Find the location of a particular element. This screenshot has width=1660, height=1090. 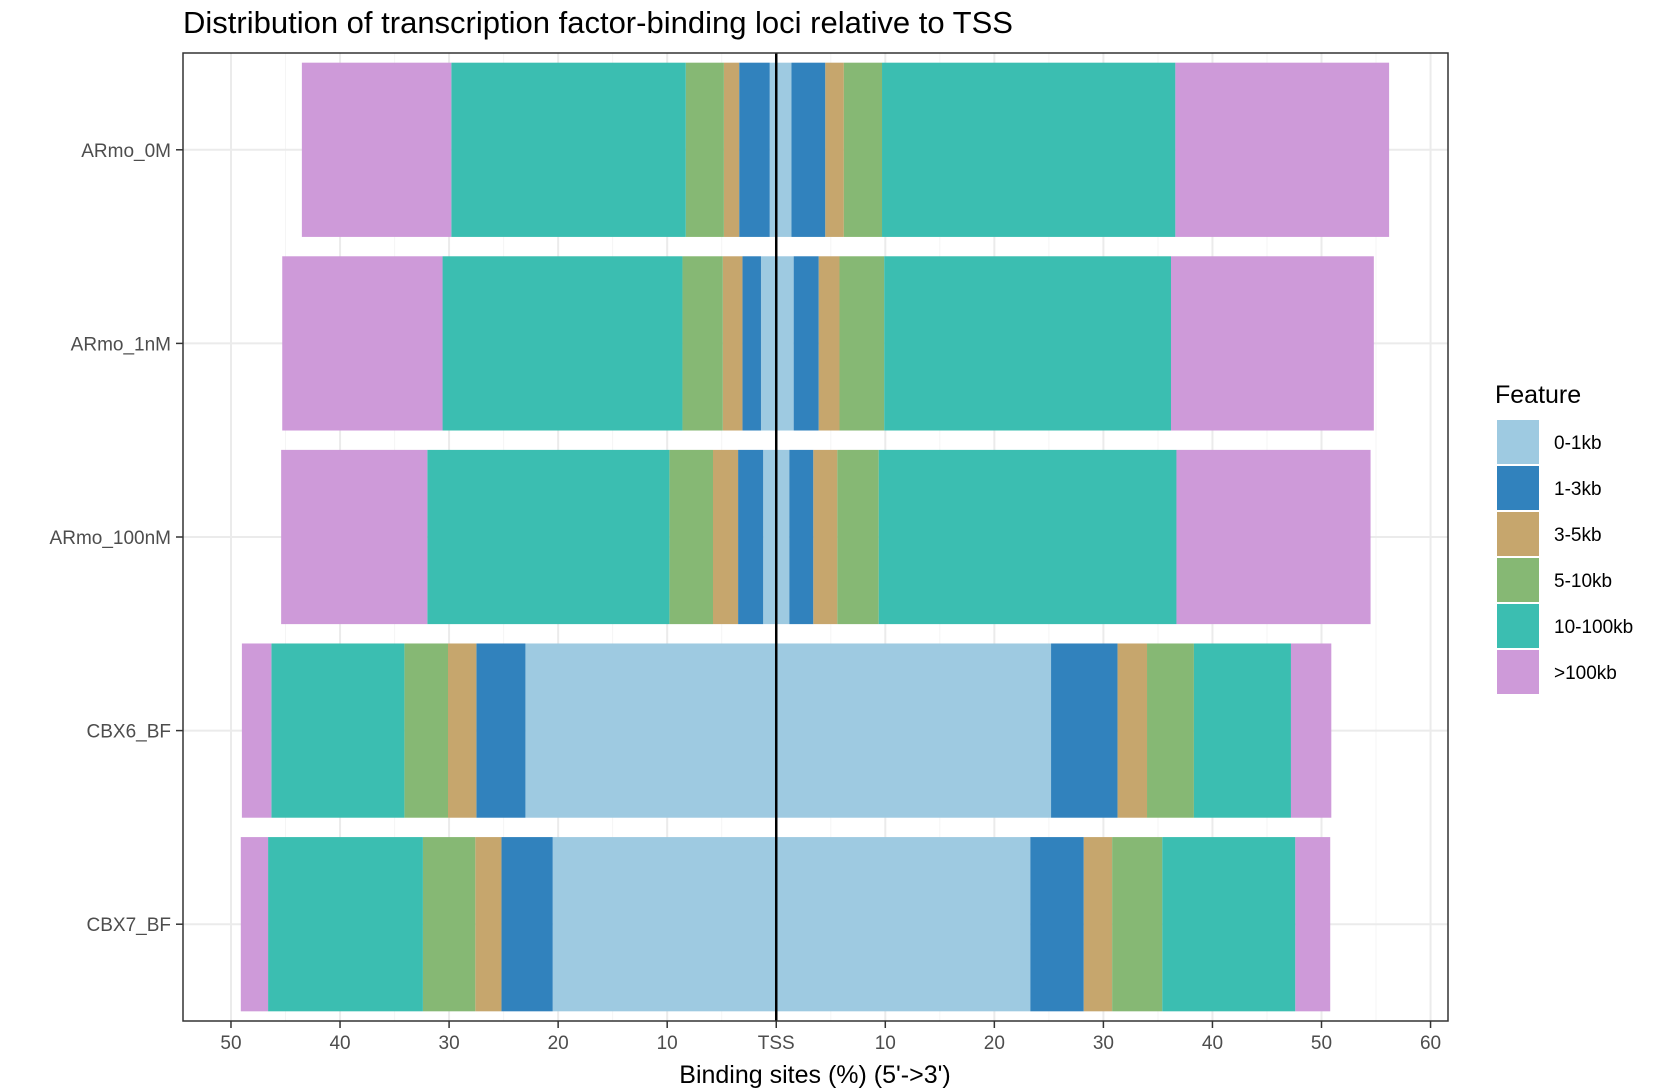

y-tick-label: ARmo_0M is located at coordinates (126, 151).